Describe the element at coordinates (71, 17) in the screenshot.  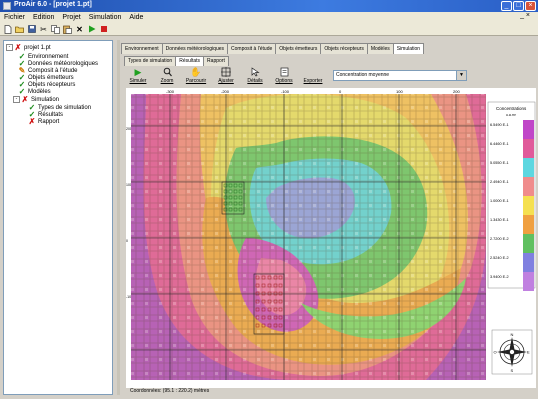
I see `menu-projet: Projet` at that location.